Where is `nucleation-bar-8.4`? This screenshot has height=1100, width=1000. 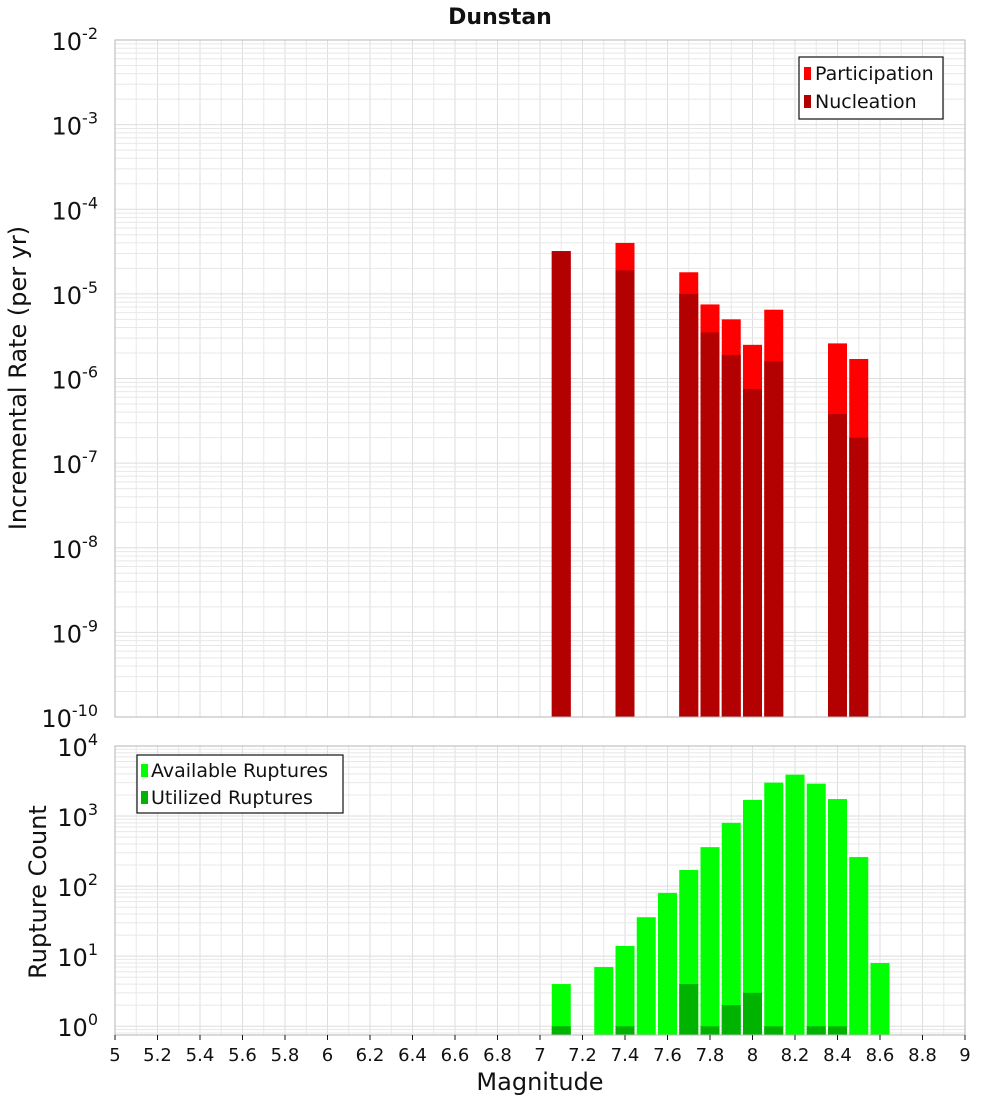 nucleation-bar-8.4 is located at coordinates (837, 565).